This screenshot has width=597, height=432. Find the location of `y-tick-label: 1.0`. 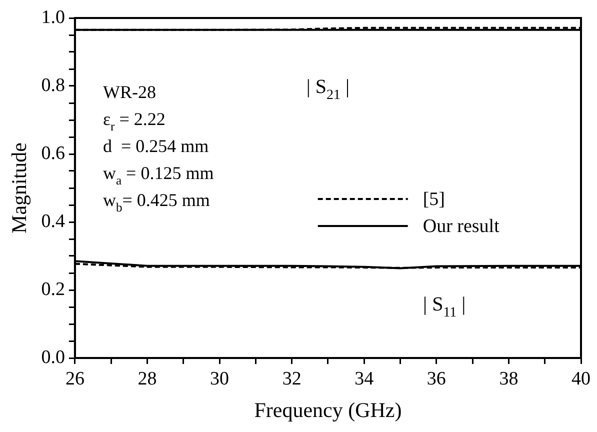

y-tick-label: 1.0 is located at coordinates (53, 17).